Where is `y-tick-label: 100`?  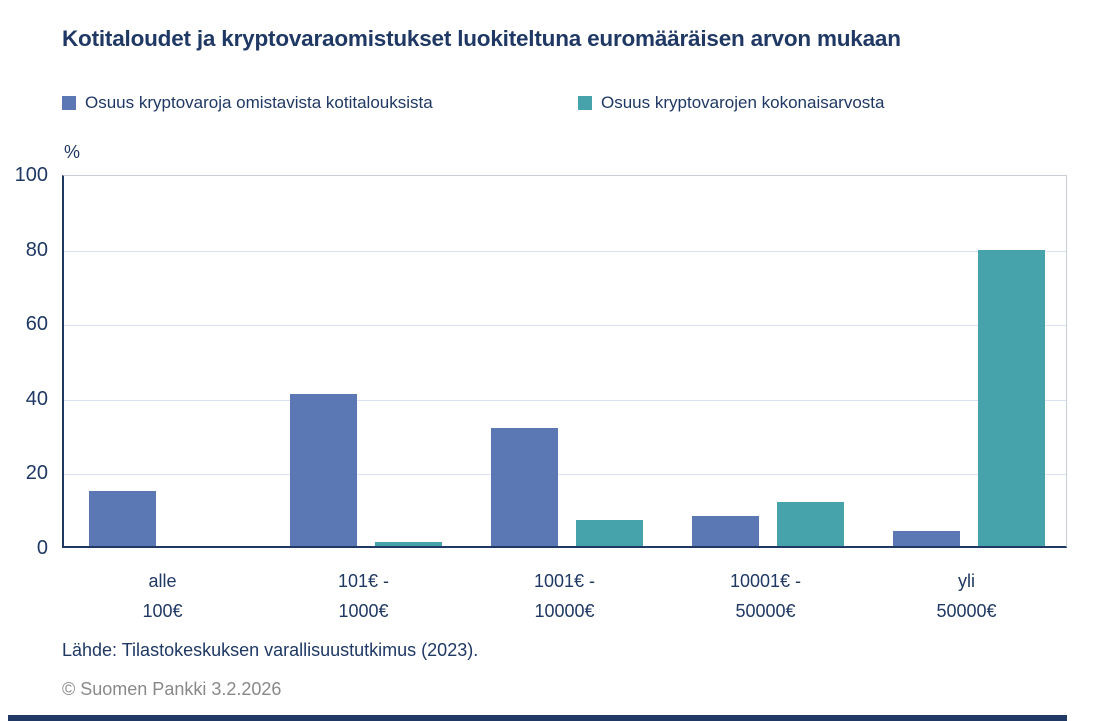 y-tick-label: 100 is located at coordinates (31, 175).